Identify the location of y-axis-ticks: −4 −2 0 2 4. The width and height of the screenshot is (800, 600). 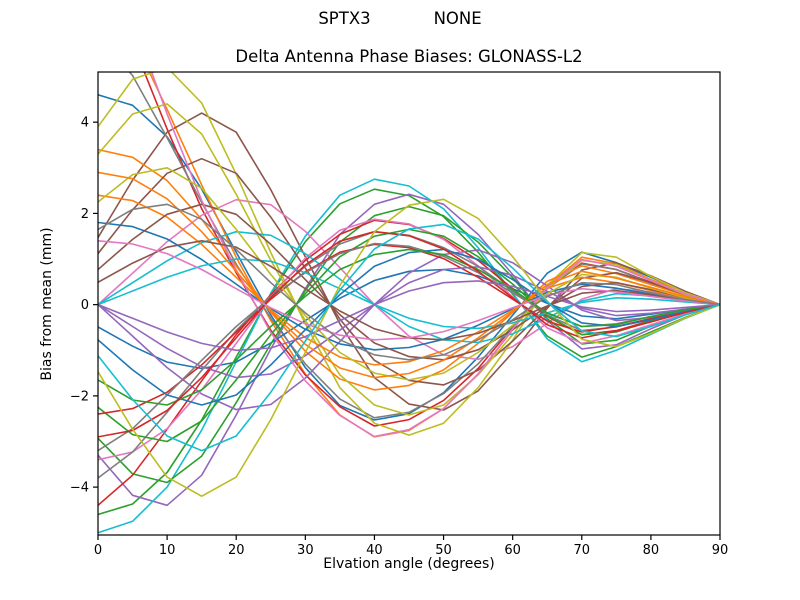
(84, 306).